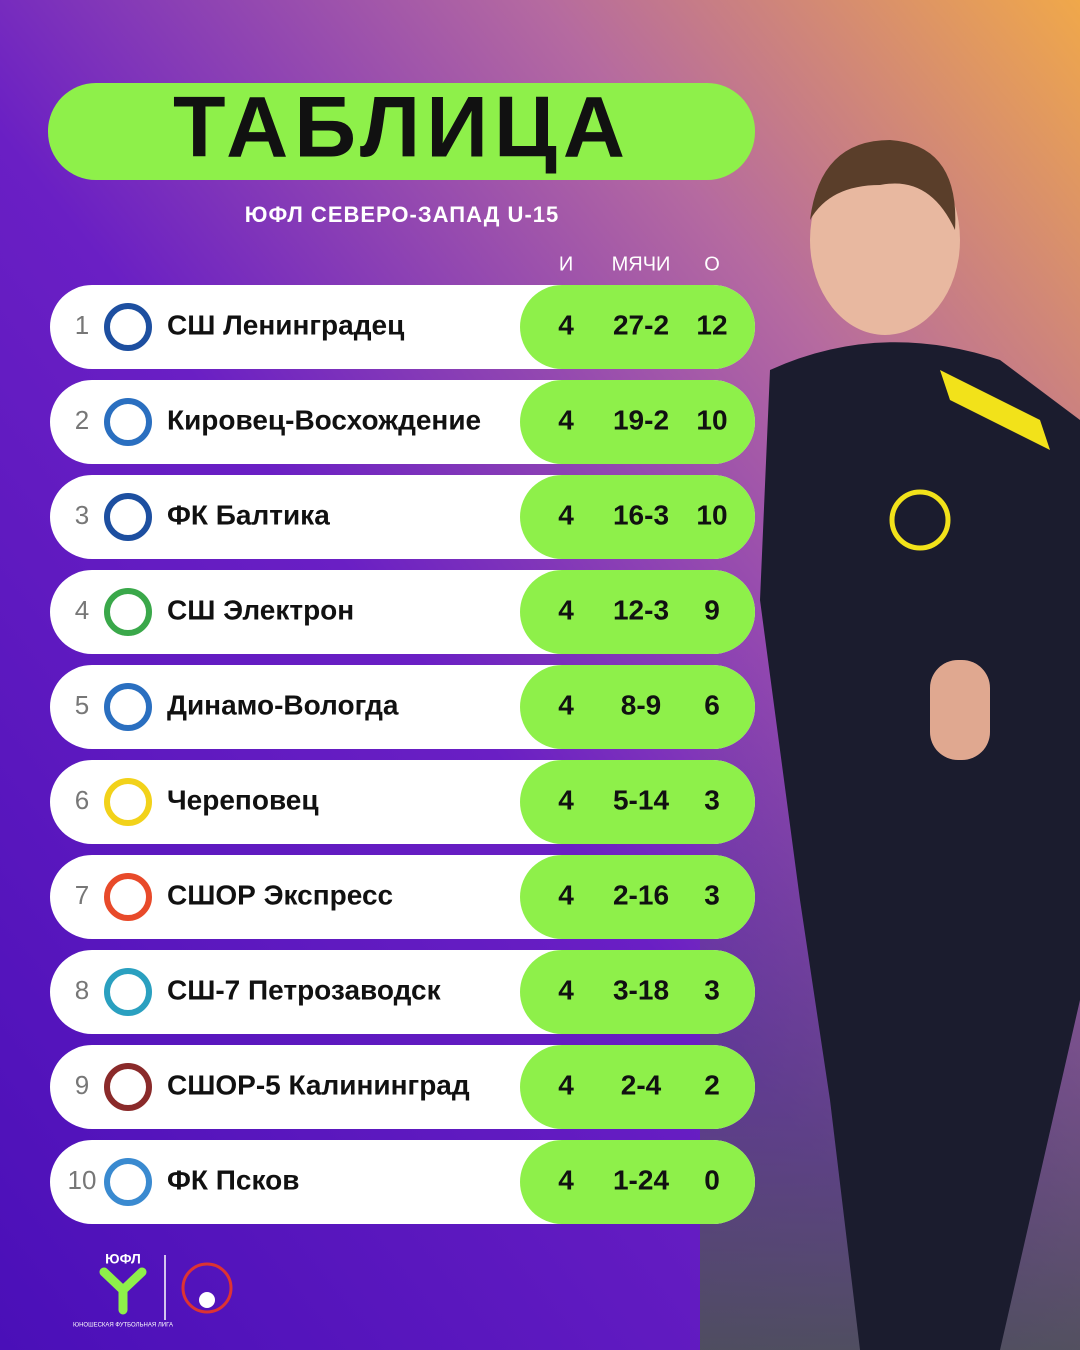  What do you see at coordinates (324, 419) in the screenshot?
I see `team-name: Кировец-Восхождение` at bounding box center [324, 419].